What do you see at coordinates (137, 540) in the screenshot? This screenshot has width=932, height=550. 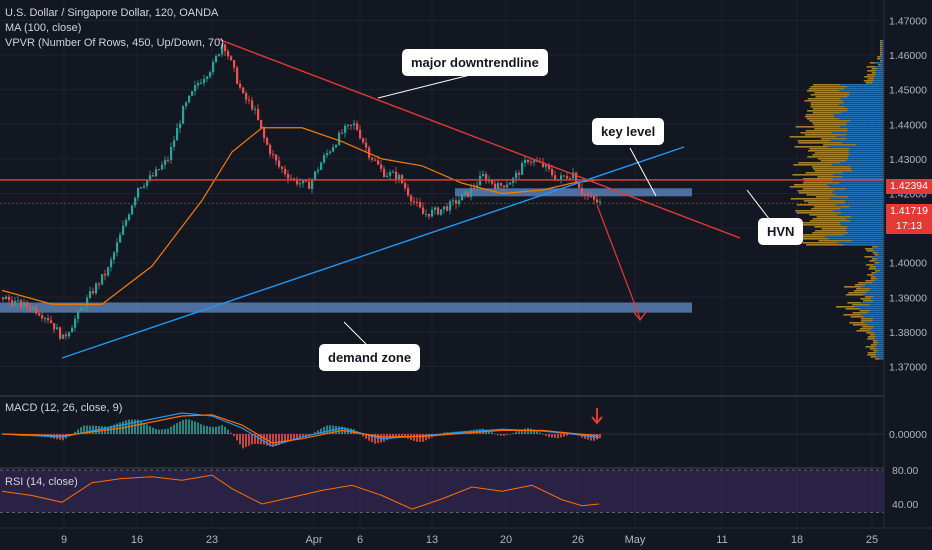 I see `time-tick-label: 16` at bounding box center [137, 540].